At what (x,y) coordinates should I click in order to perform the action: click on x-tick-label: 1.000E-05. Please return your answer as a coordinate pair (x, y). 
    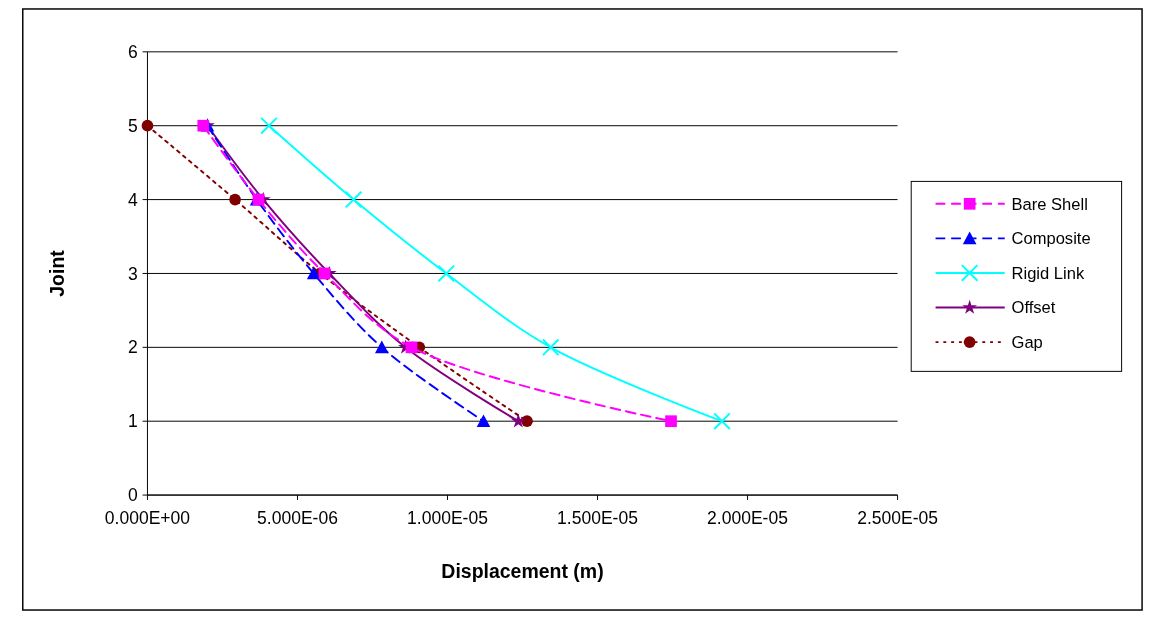
    Looking at the image, I should click on (447, 518).